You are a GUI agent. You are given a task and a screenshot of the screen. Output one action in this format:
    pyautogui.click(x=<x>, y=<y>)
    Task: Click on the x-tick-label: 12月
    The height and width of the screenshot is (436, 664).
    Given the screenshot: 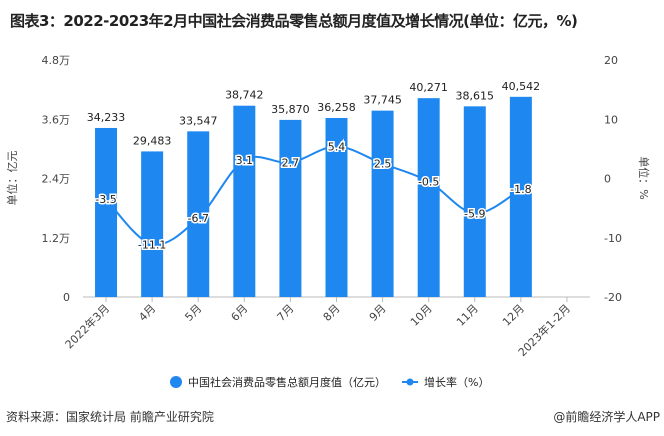 What is the action you would take?
    pyautogui.click(x=513, y=315)
    